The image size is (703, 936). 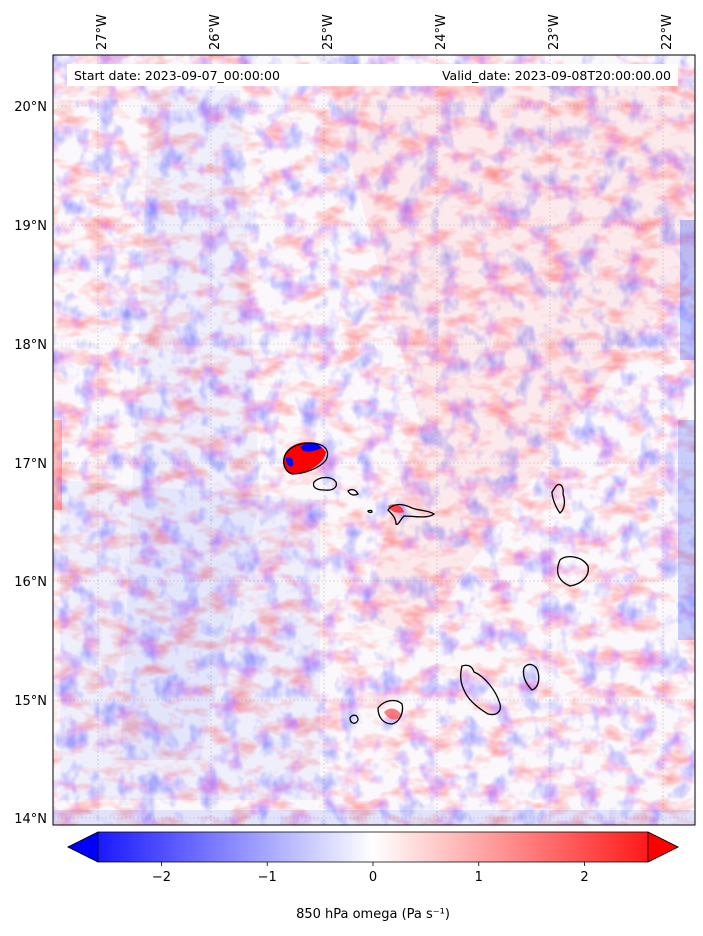 I want to click on lon-label: 27°W, so click(x=102, y=32).